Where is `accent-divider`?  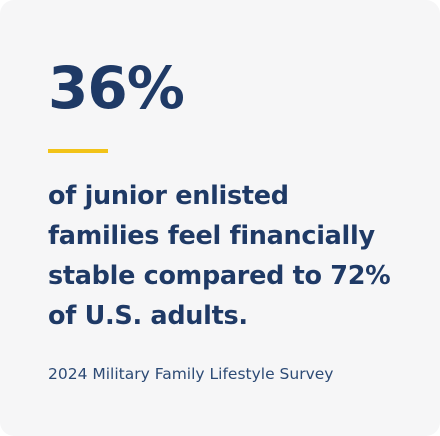
accent-divider is located at coordinates (78, 151).